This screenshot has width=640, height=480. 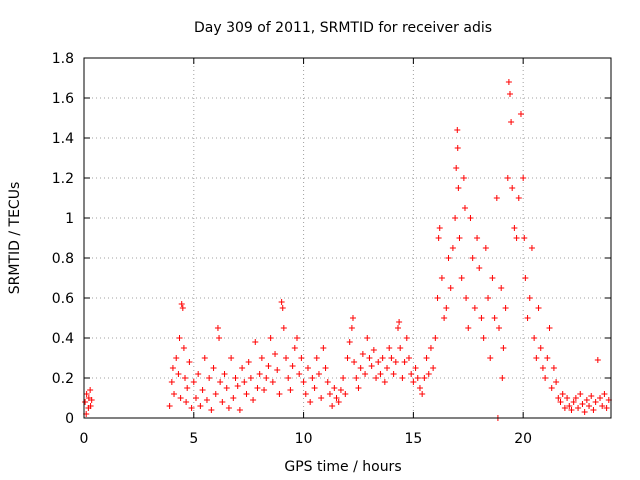 I want to click on x-tick-label: 10, so click(x=304, y=439).